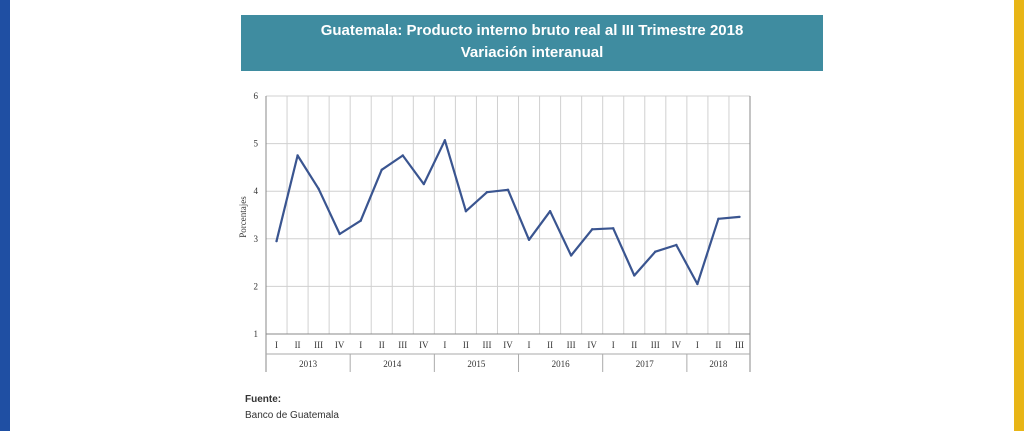 This screenshot has height=431, width=1024. I want to click on source-note: Fuente: Banco de Guatemala, so click(292, 408).